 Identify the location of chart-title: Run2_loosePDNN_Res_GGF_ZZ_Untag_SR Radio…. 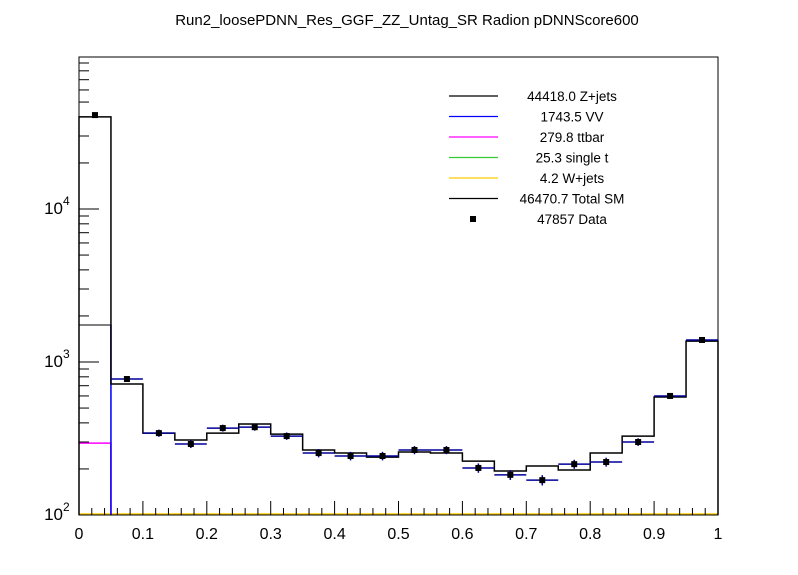
(407, 20).